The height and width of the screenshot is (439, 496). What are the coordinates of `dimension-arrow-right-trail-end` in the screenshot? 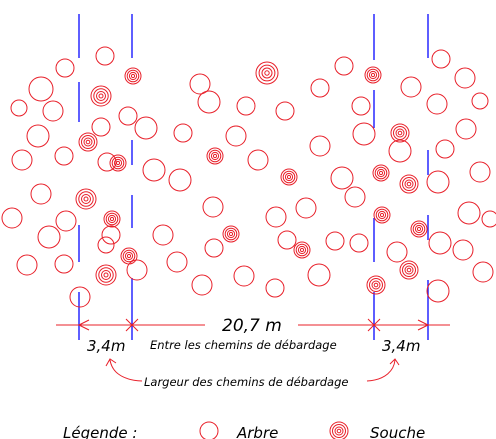 It's located at (423, 325).